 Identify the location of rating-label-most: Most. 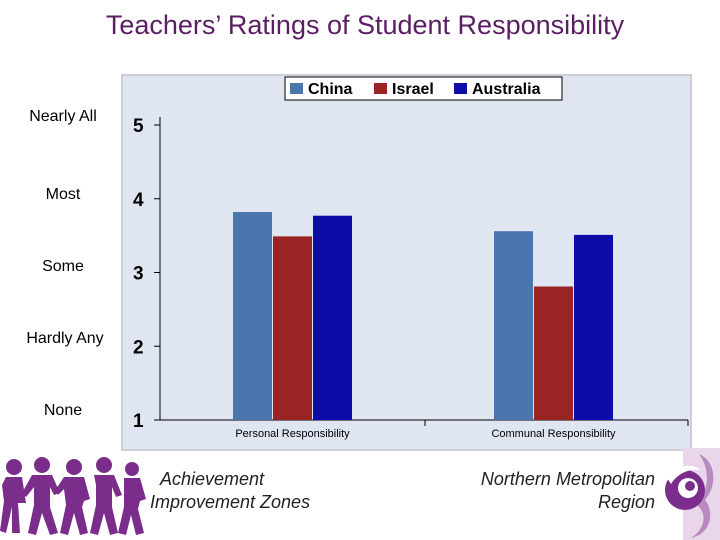
(63, 194).